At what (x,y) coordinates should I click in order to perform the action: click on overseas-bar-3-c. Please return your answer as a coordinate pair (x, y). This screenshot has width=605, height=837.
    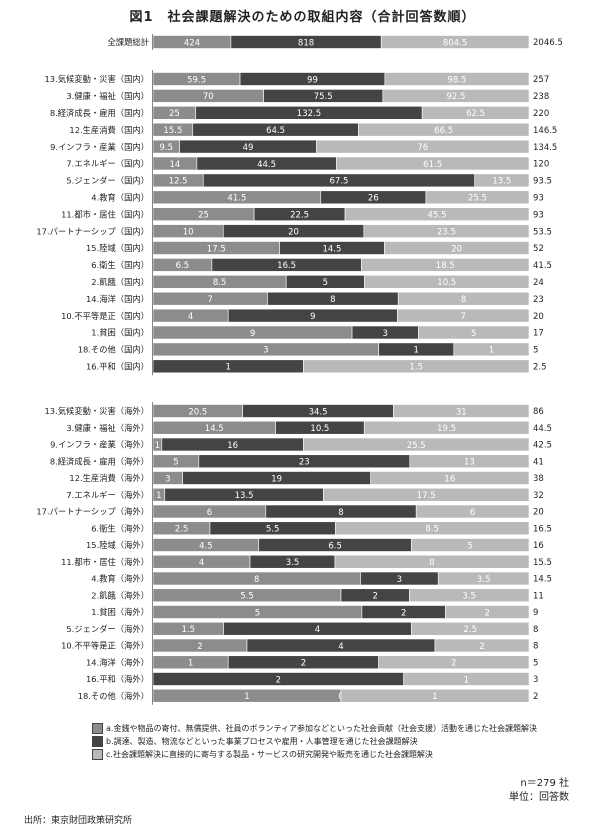
    Looking at the image, I should click on (469, 461).